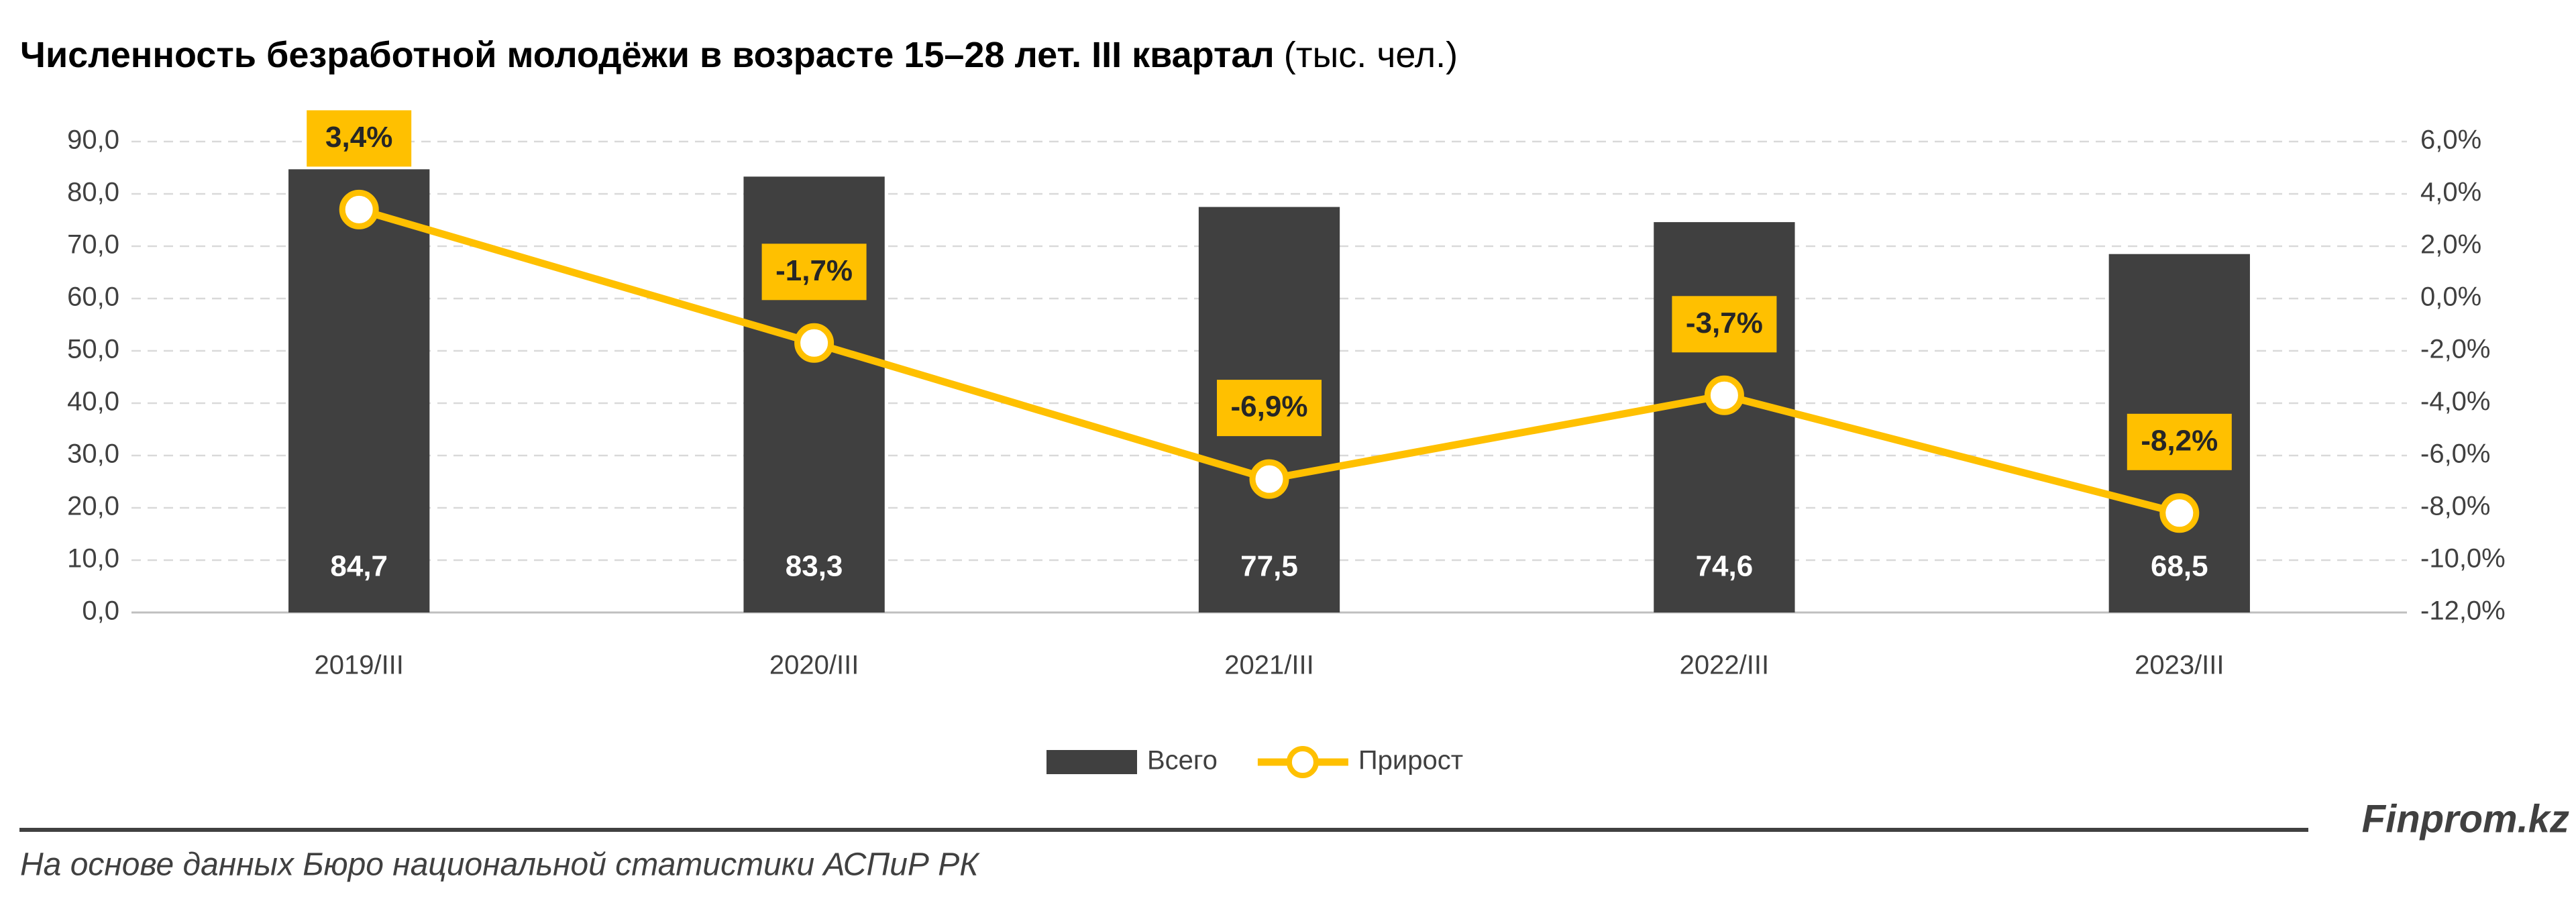  What do you see at coordinates (93, 140) in the screenshot?
I see `y-tick-label: 90,0` at bounding box center [93, 140].